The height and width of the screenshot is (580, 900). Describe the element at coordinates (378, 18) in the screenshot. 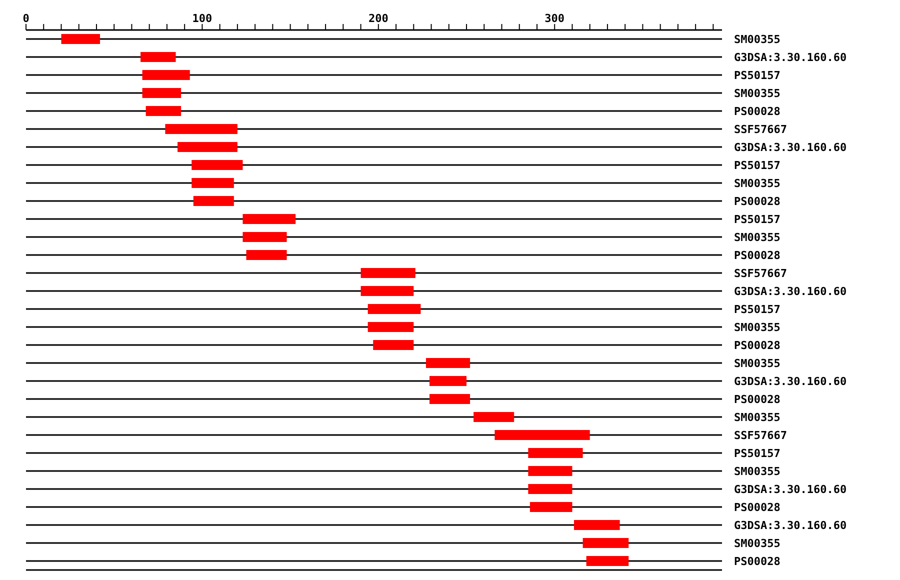

I see `x-tick-label: 200` at that location.